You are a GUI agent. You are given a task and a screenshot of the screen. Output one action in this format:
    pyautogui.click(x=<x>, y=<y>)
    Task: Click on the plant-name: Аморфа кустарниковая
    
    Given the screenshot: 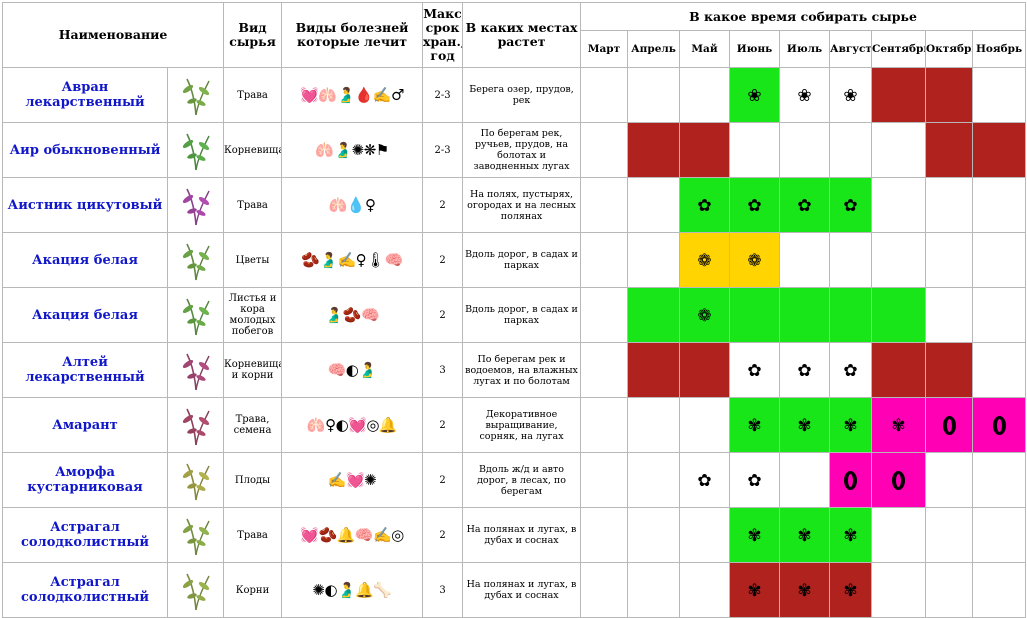 What is the action you would take?
    pyautogui.click(x=85, y=480)
    